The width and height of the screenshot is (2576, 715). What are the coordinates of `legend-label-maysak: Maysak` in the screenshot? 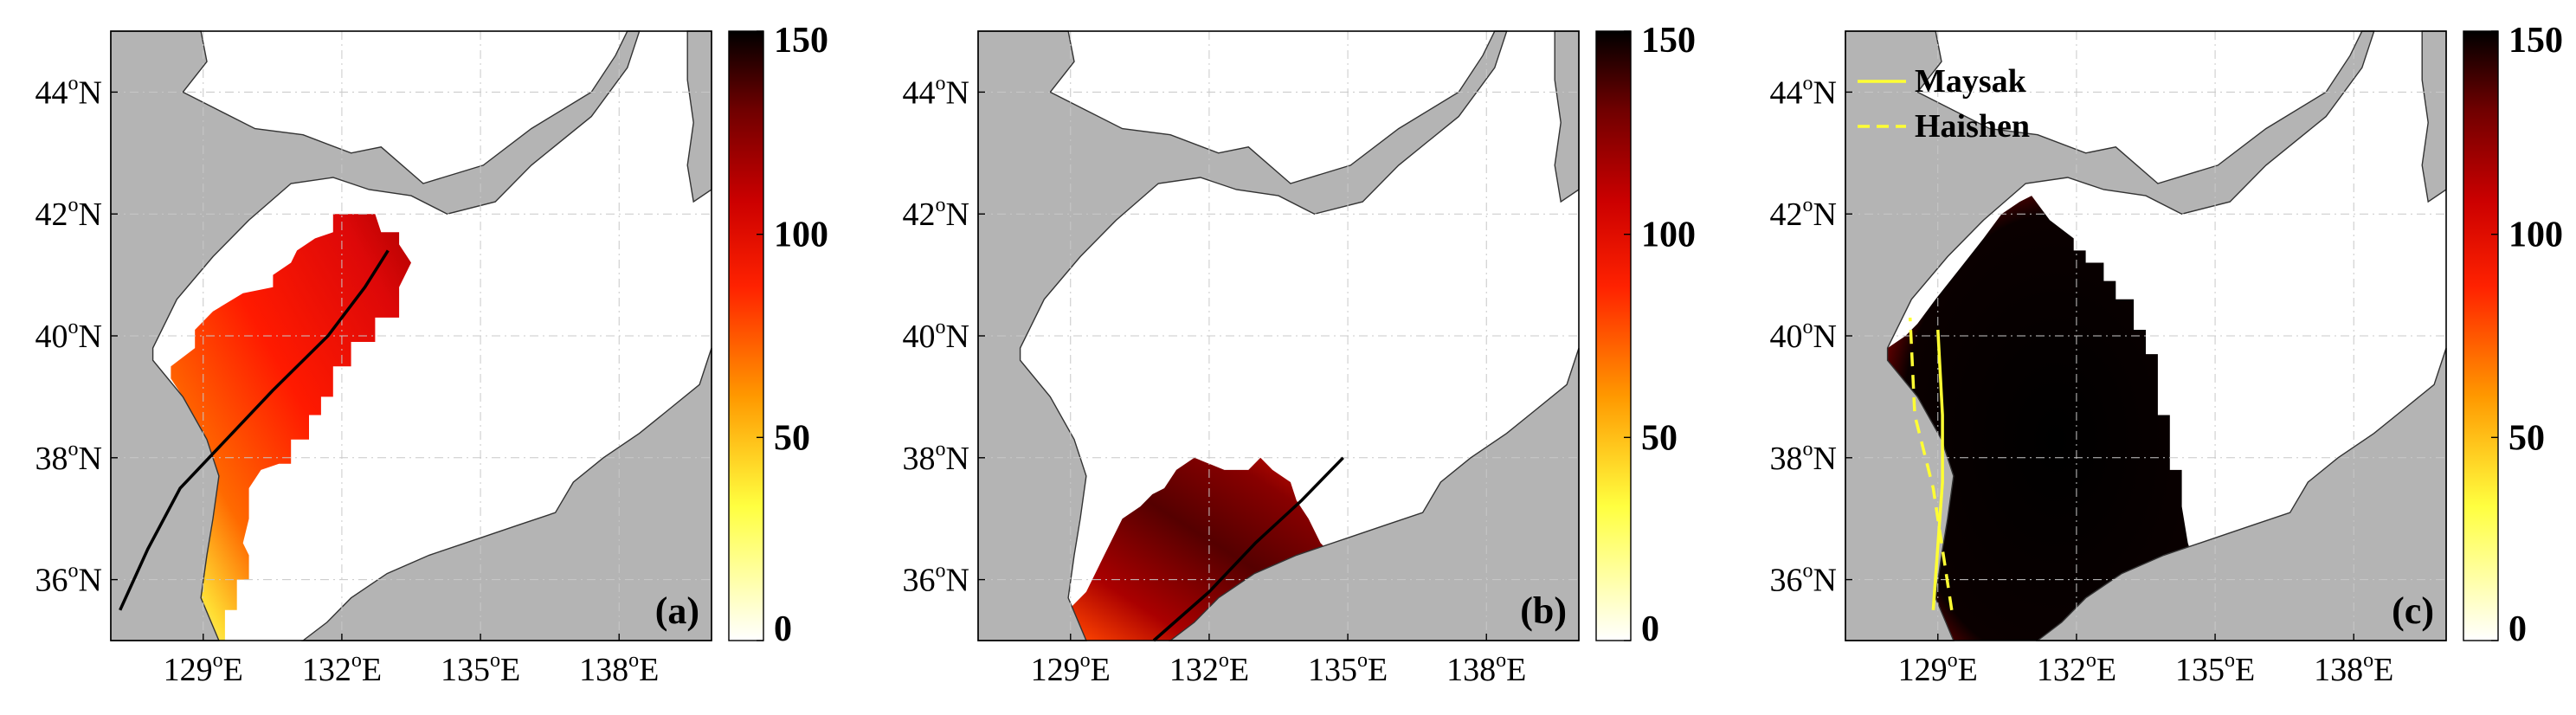 It's located at (1971, 81).